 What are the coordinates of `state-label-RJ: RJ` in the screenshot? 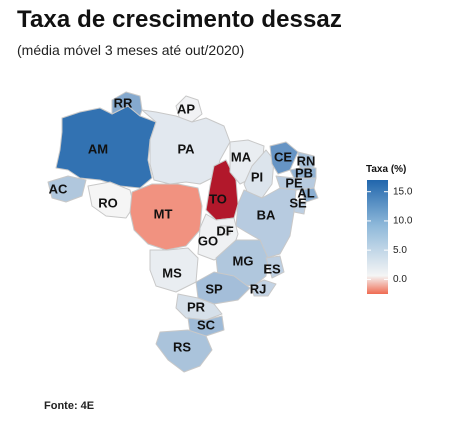 It's located at (258, 288).